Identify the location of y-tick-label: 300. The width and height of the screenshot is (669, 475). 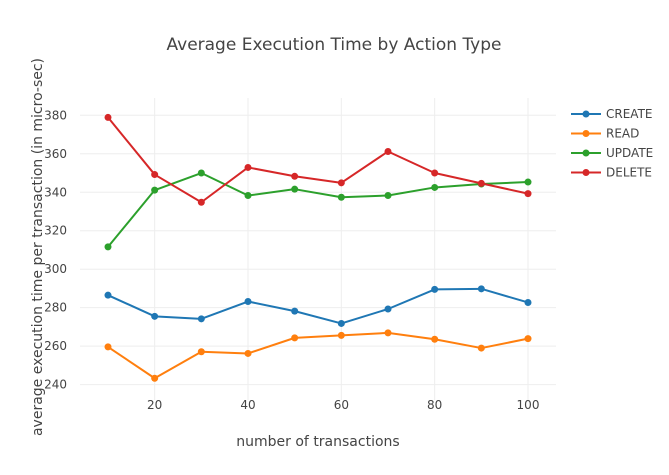
(55, 269).